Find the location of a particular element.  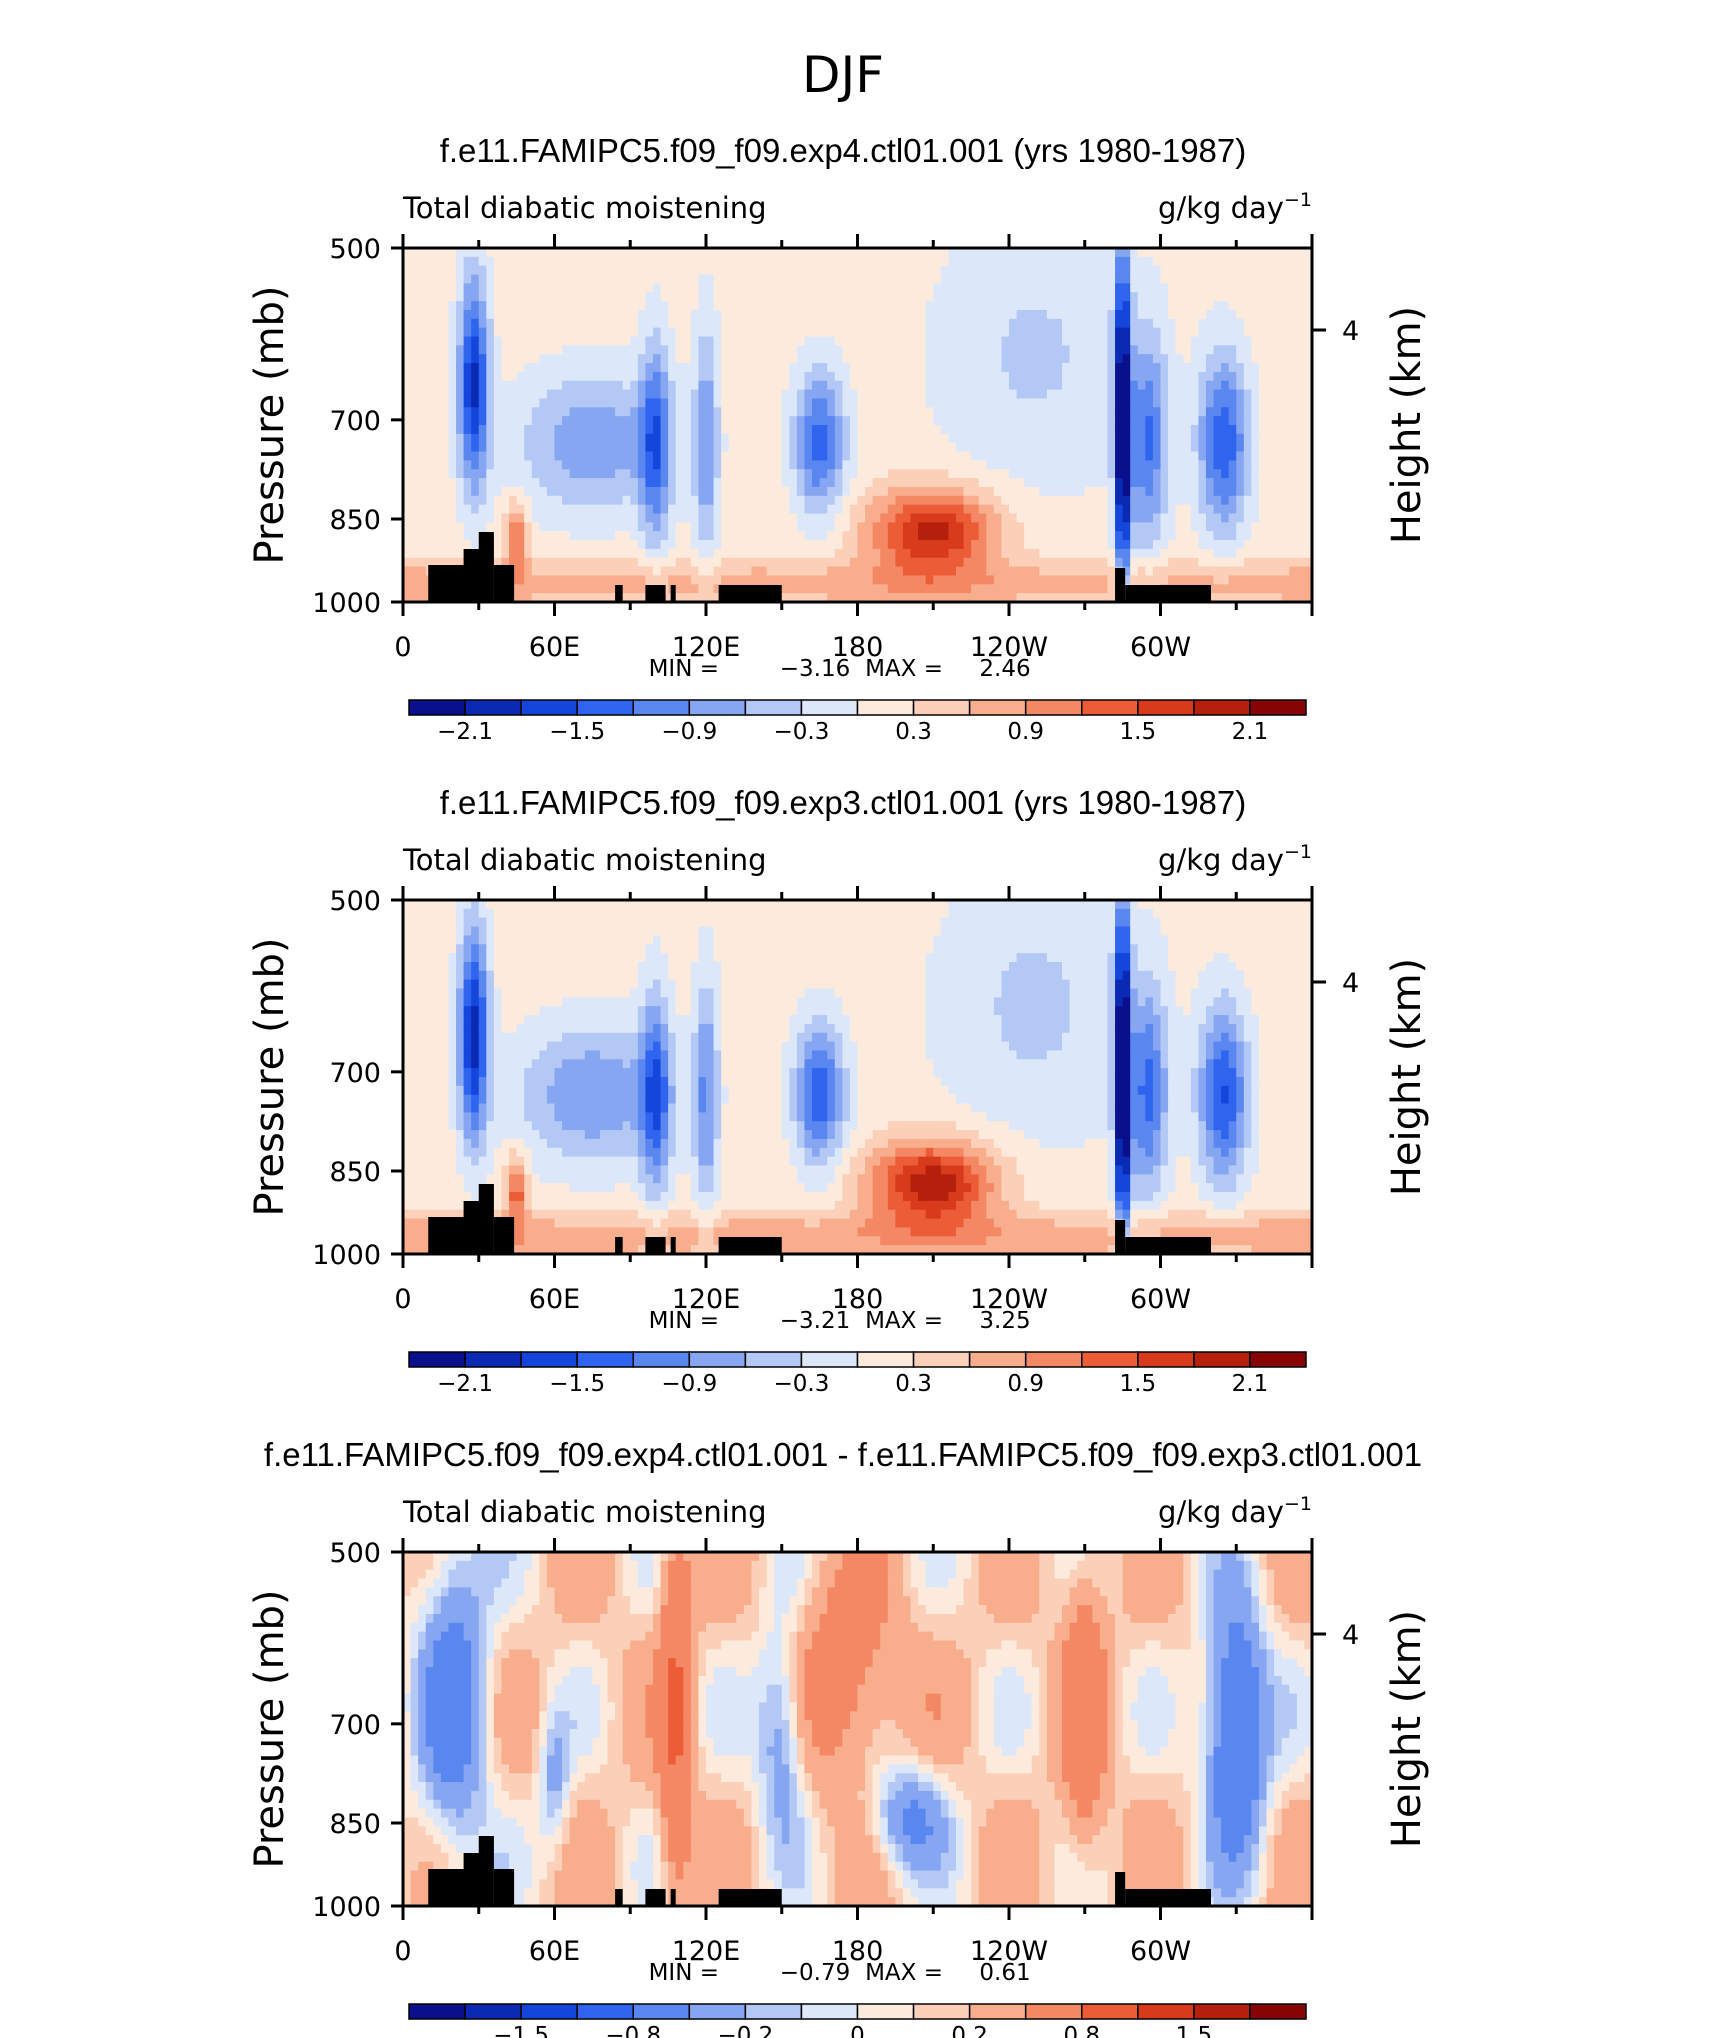

x-tick-label: 0 is located at coordinates (402, 647).